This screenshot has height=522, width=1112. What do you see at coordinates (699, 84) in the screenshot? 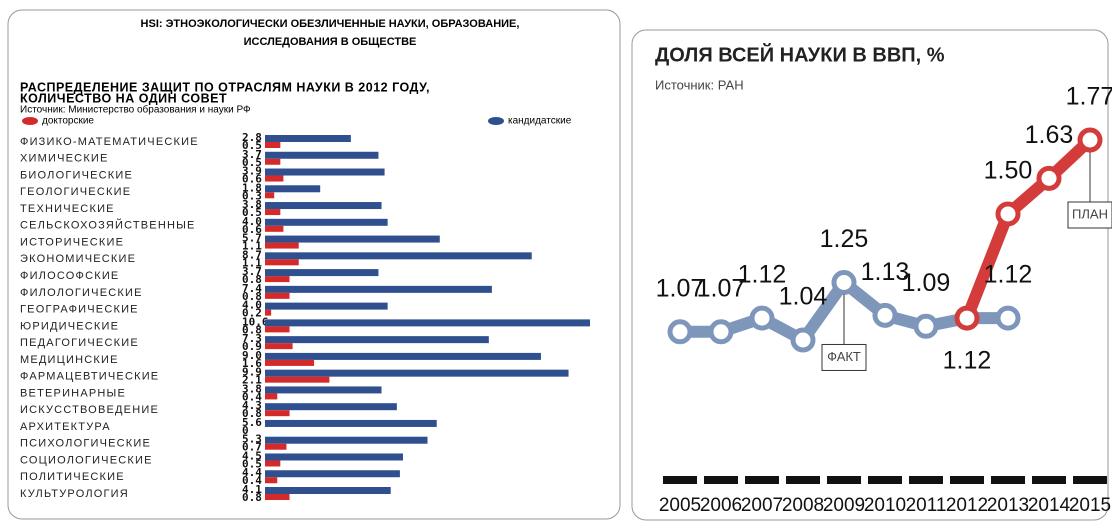
I see `chart-subtitle: Источник: РАН` at bounding box center [699, 84].